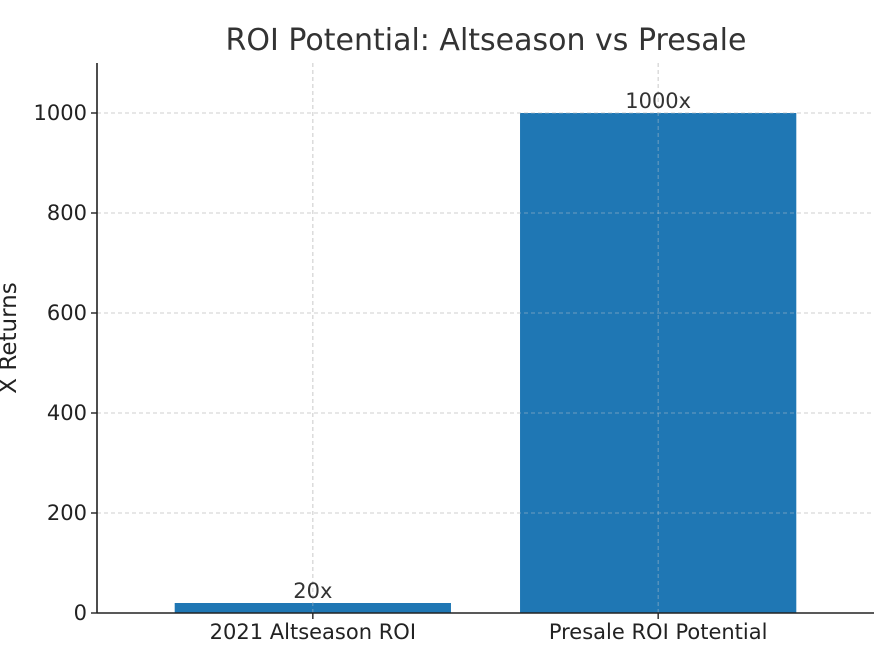  Describe the element at coordinates (67, 213) in the screenshot. I see `y-tick-label-800: 800` at that location.